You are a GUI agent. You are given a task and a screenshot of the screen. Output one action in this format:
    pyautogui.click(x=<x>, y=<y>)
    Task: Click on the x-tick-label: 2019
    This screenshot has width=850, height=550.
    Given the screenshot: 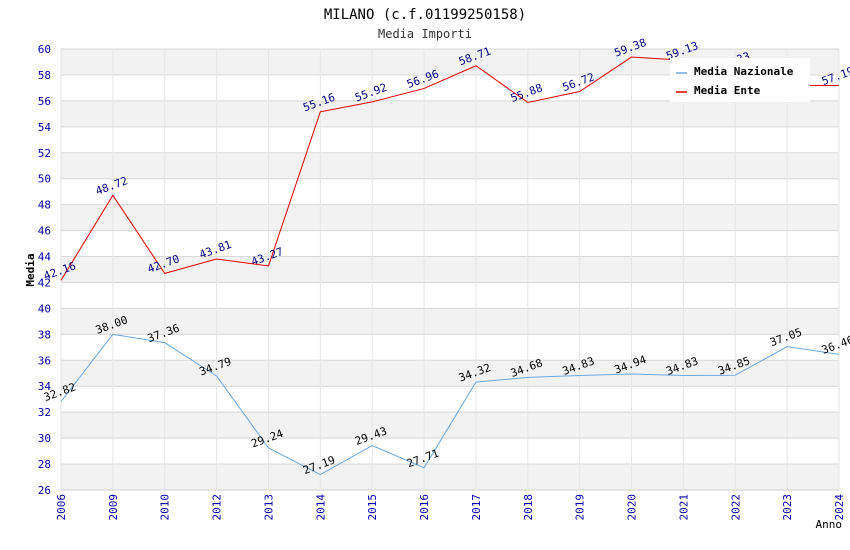 What is the action you would take?
    pyautogui.click(x=580, y=507)
    